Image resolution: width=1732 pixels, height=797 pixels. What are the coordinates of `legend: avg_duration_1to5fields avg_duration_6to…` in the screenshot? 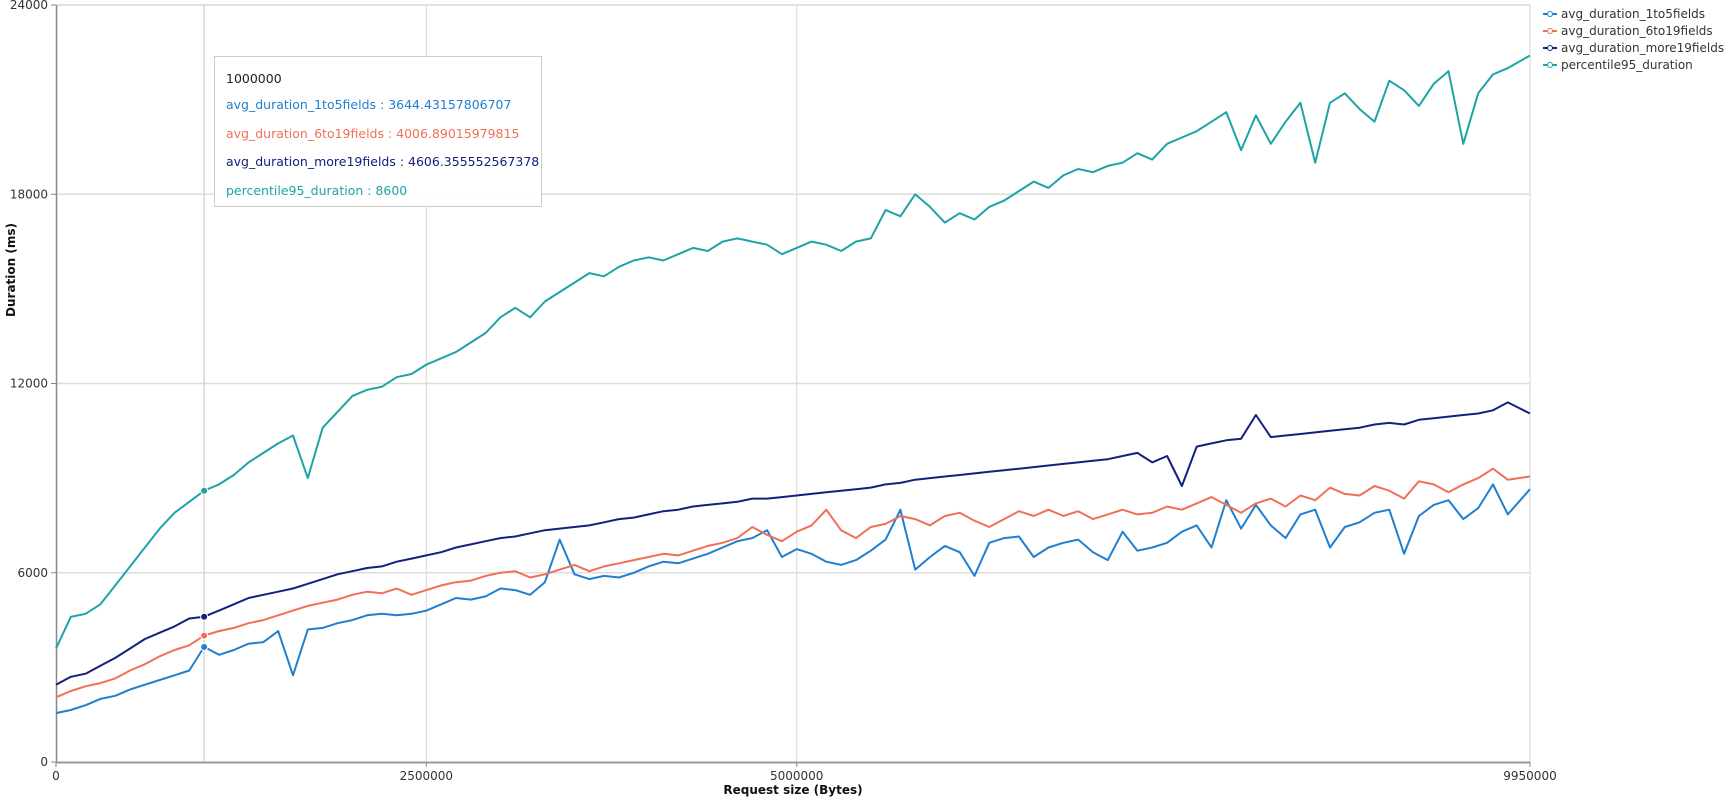 It's located at (1633, 39).